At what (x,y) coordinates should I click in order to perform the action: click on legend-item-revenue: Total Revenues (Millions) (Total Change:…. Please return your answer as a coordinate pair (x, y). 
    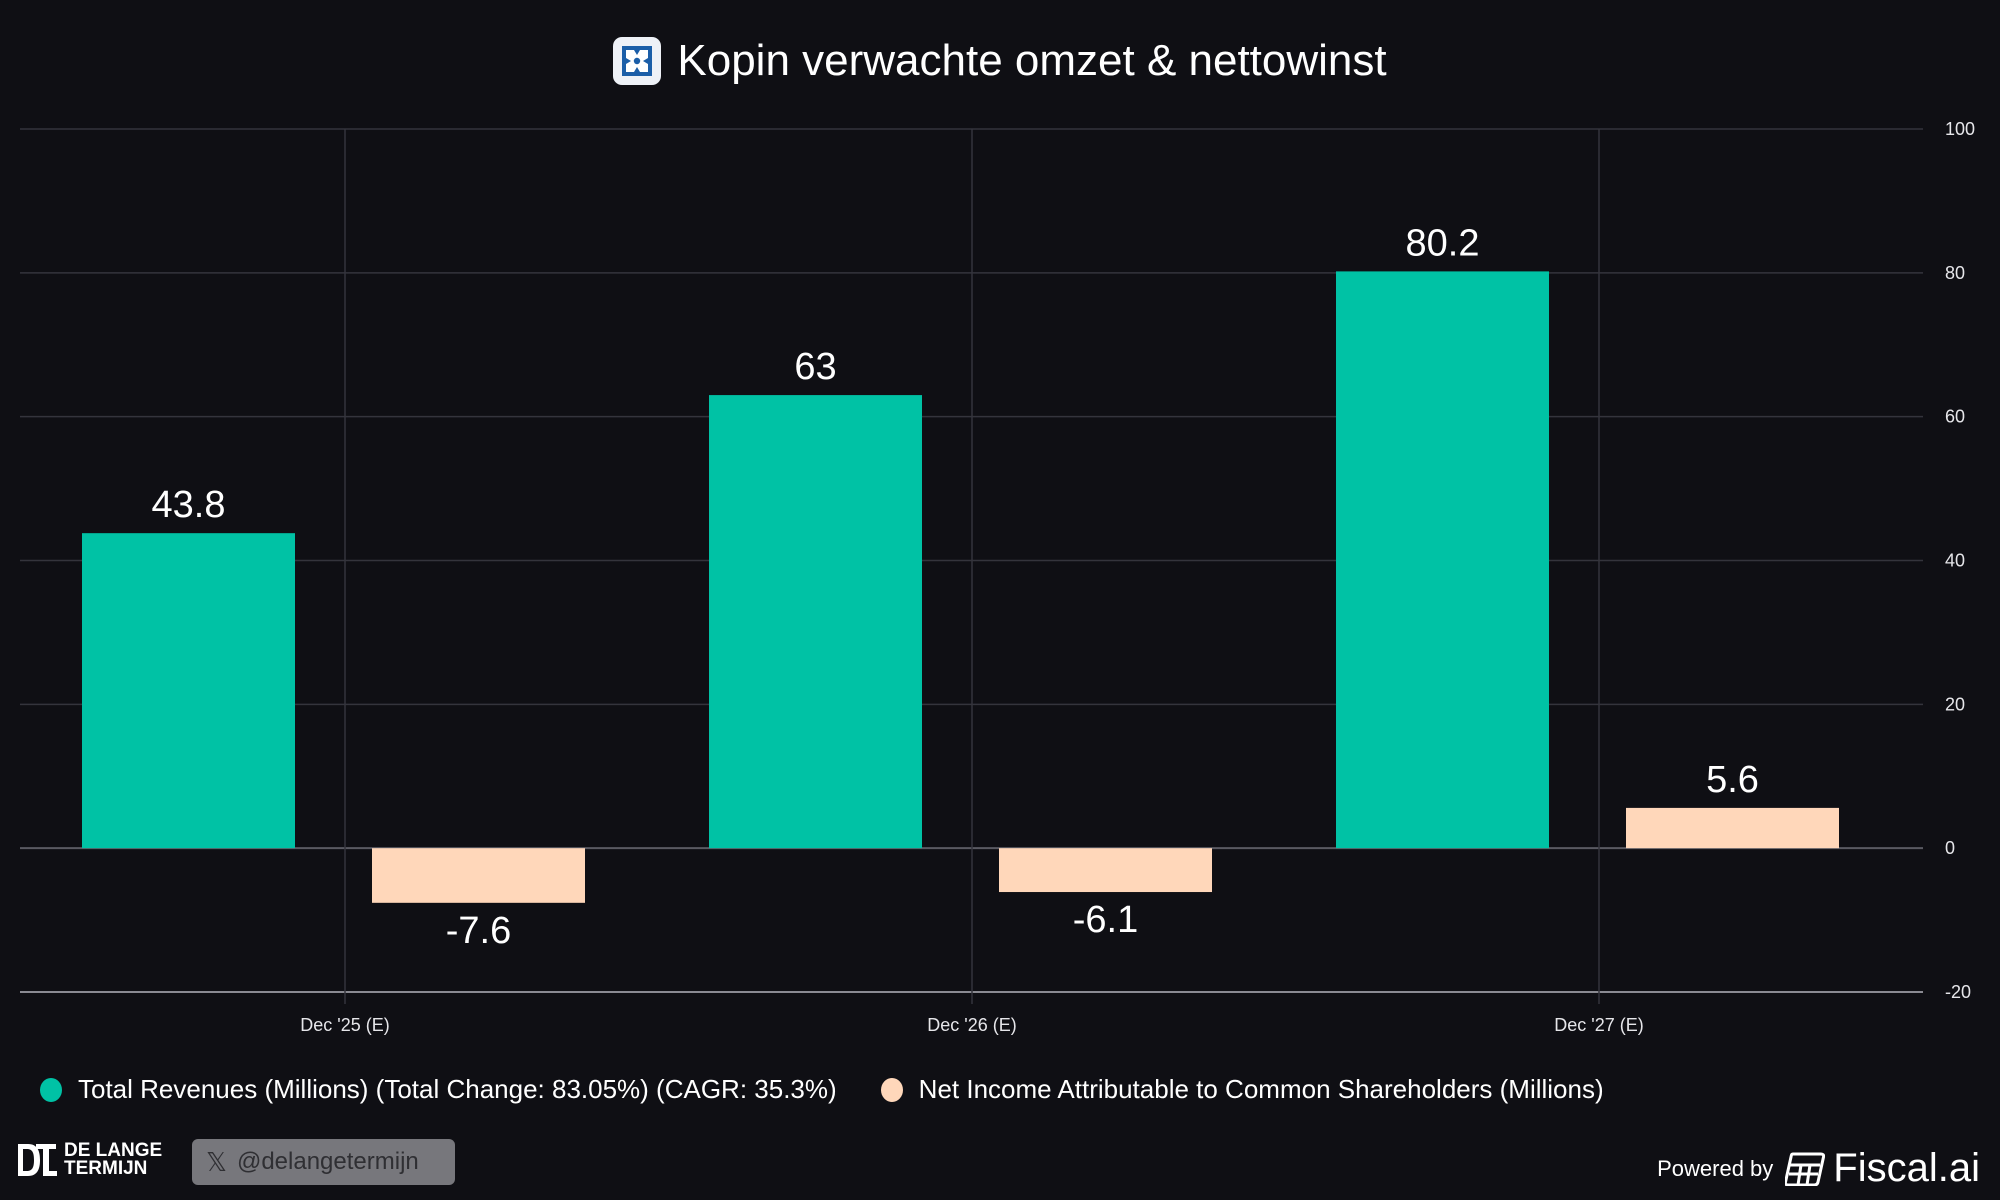
    Looking at the image, I should click on (438, 1089).